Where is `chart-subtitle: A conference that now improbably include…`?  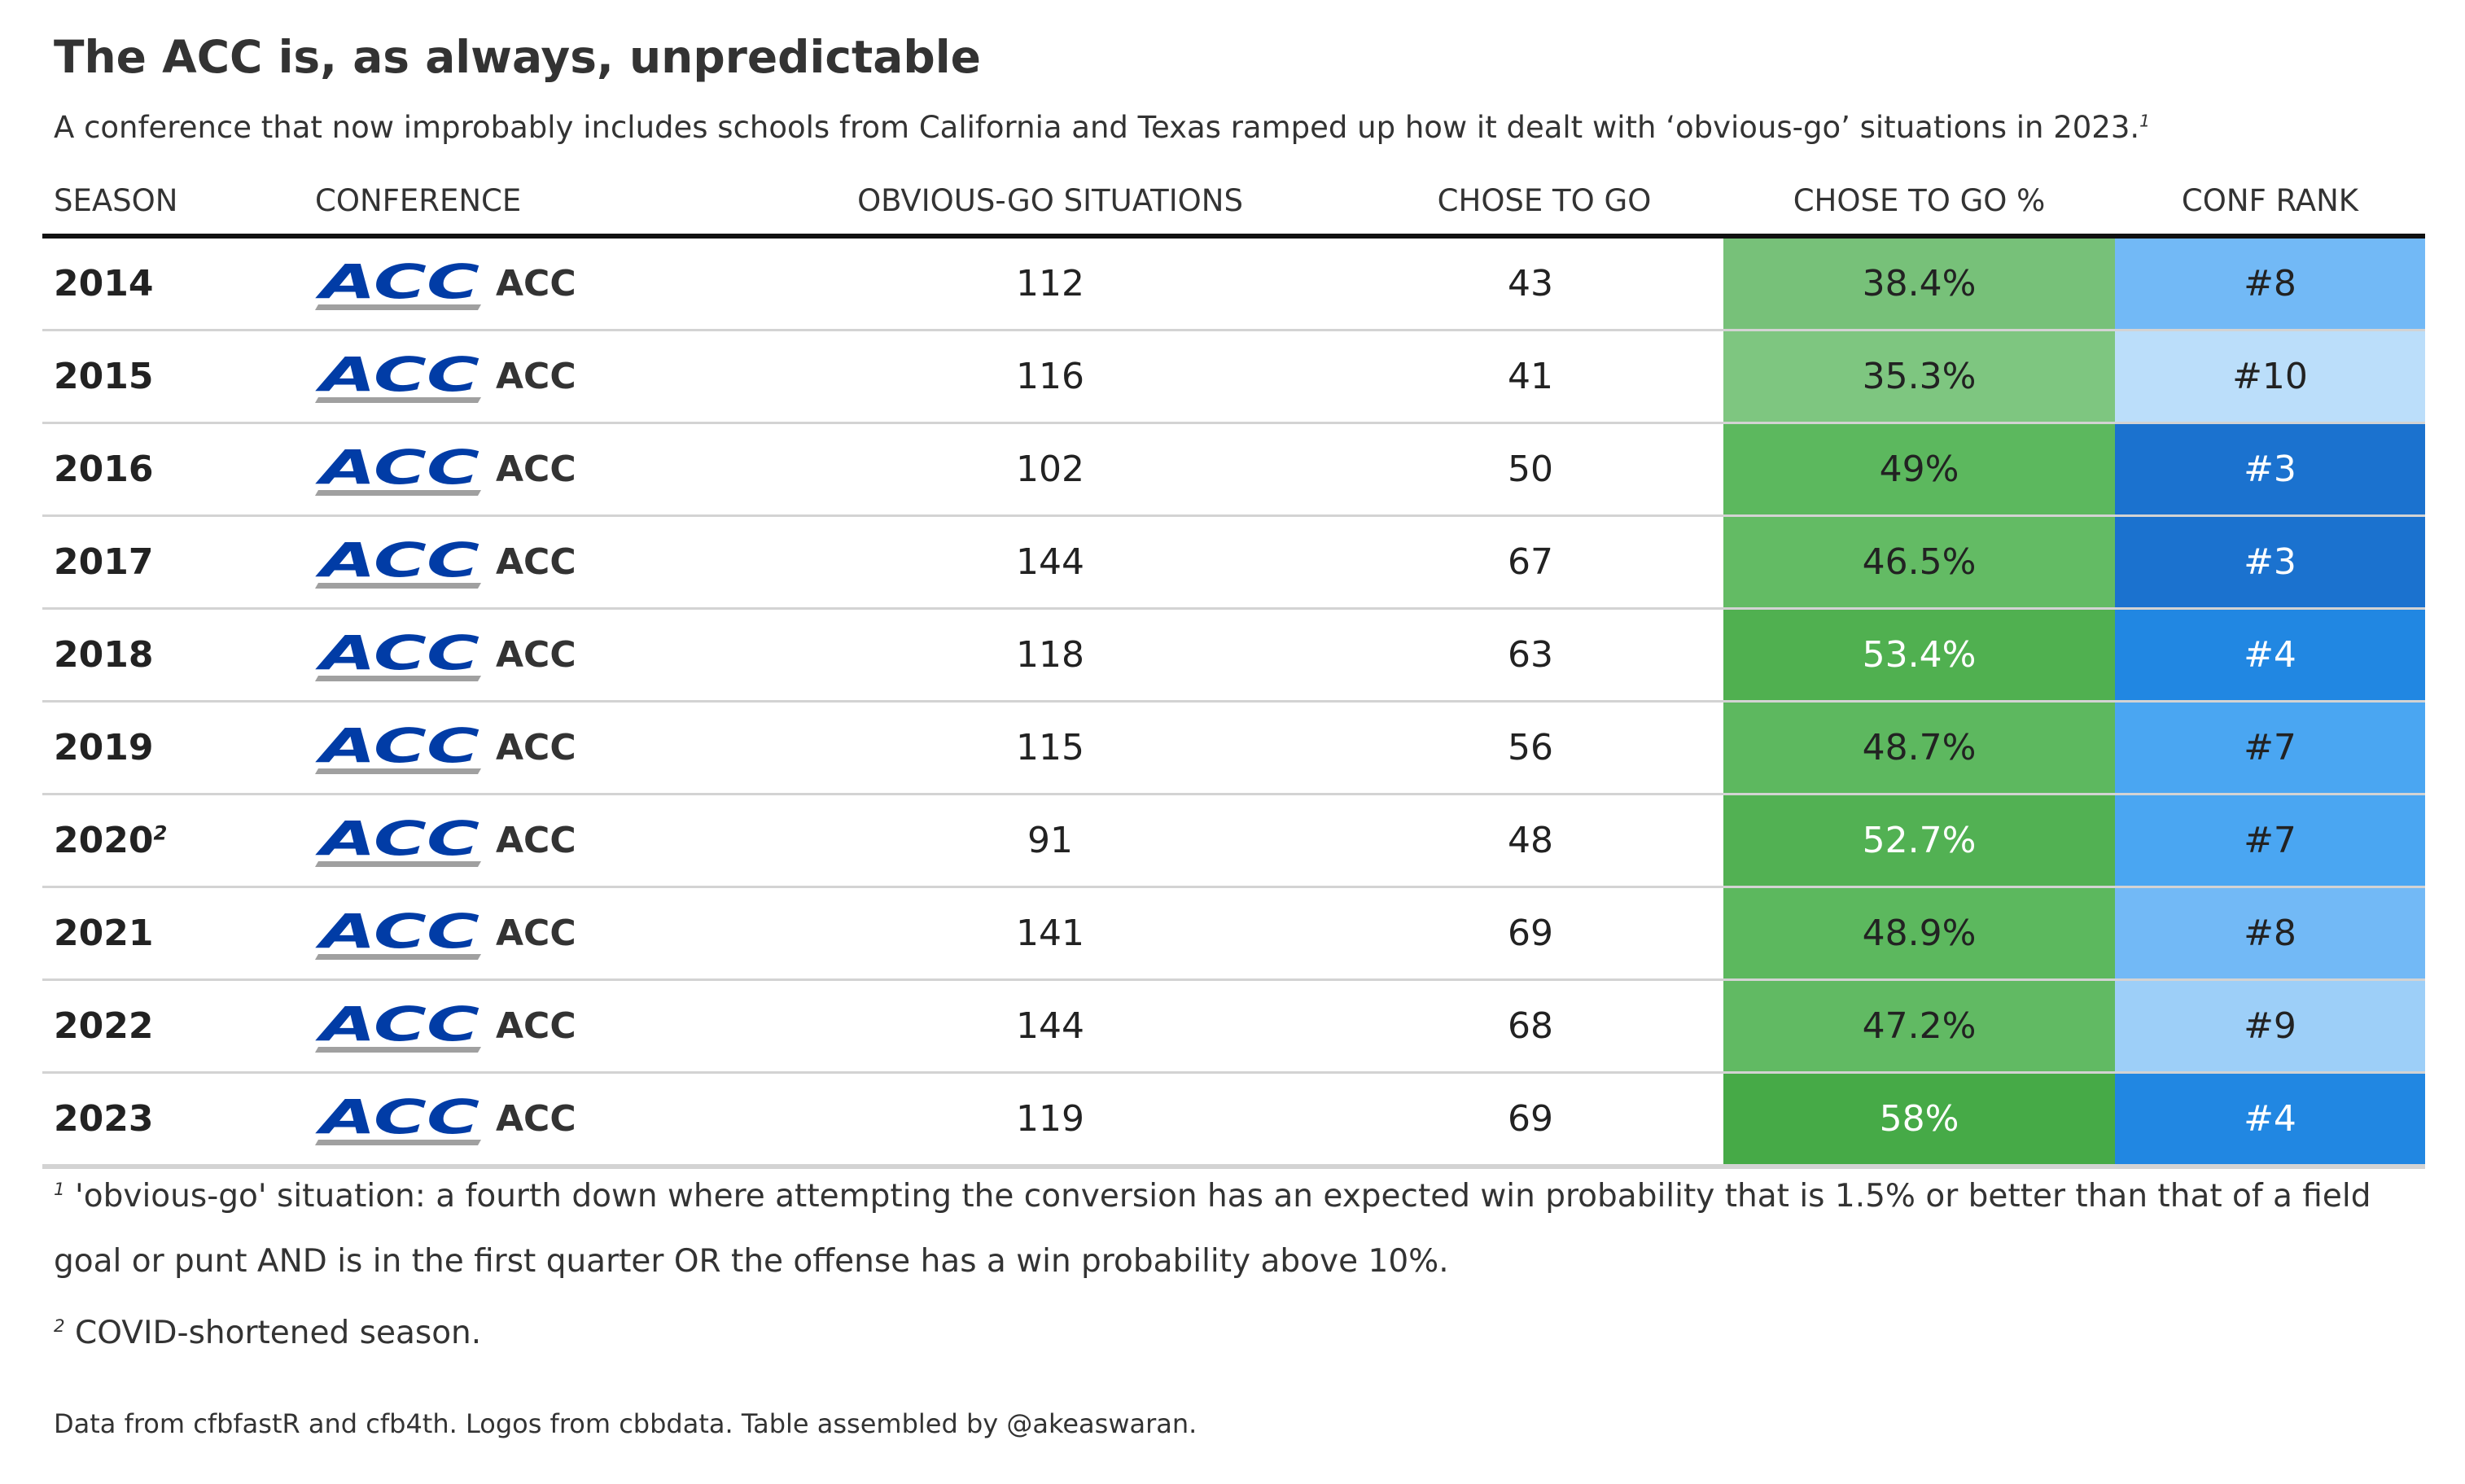 chart-subtitle: A conference that now improbably include… is located at coordinates (1102, 128).